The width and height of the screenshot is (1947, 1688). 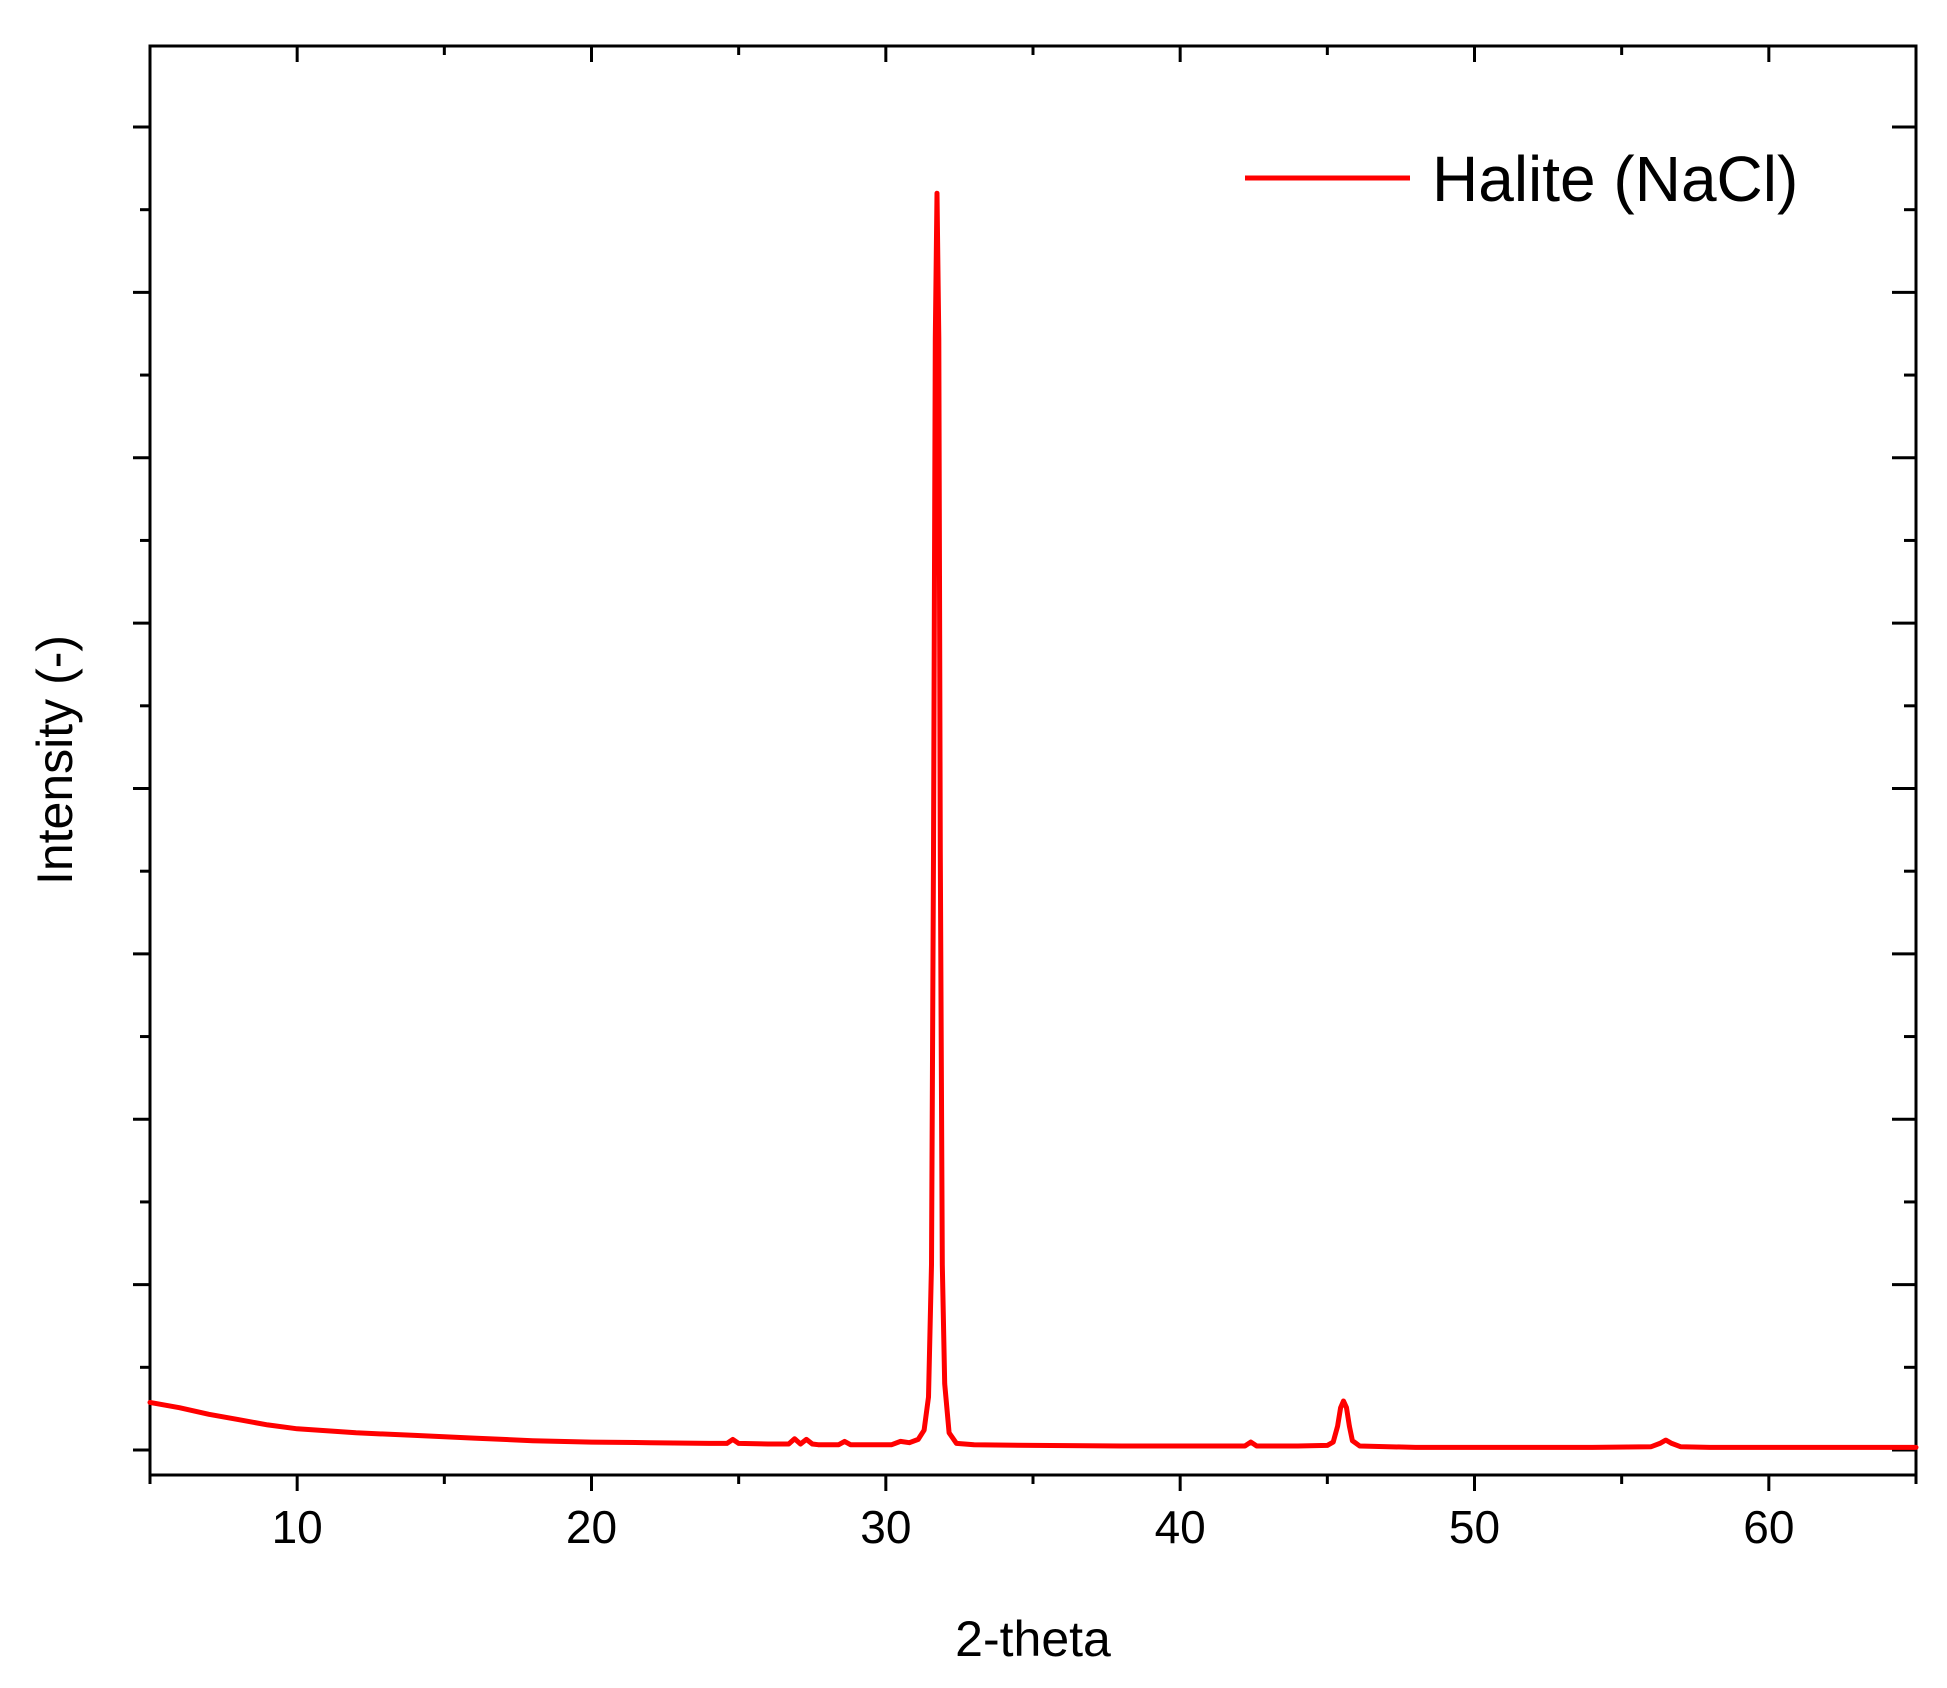 I want to click on x-tick-label: 40, so click(x=1180, y=1527).